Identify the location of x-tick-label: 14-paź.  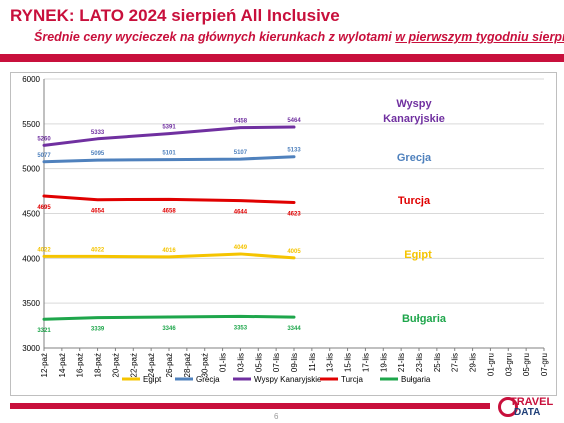
(62, 365).